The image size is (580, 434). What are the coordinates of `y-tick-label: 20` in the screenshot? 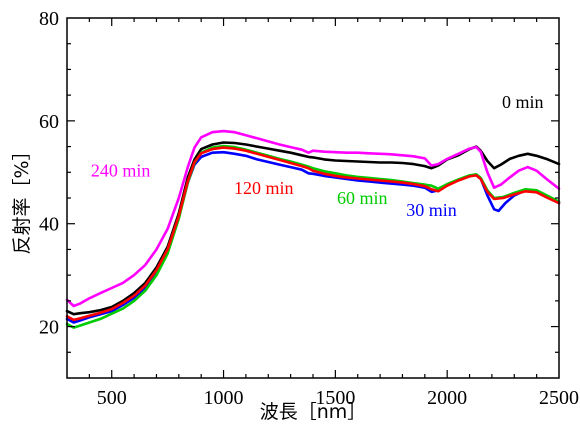 It's located at (49, 328).